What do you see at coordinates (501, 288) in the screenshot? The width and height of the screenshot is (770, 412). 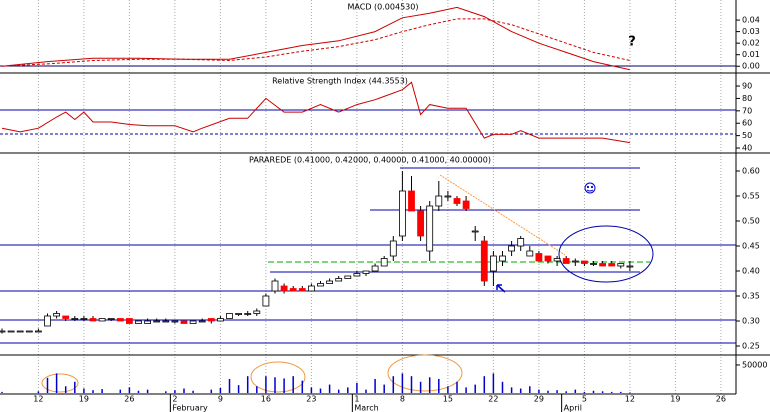 I see `arrow` at bounding box center [501, 288].